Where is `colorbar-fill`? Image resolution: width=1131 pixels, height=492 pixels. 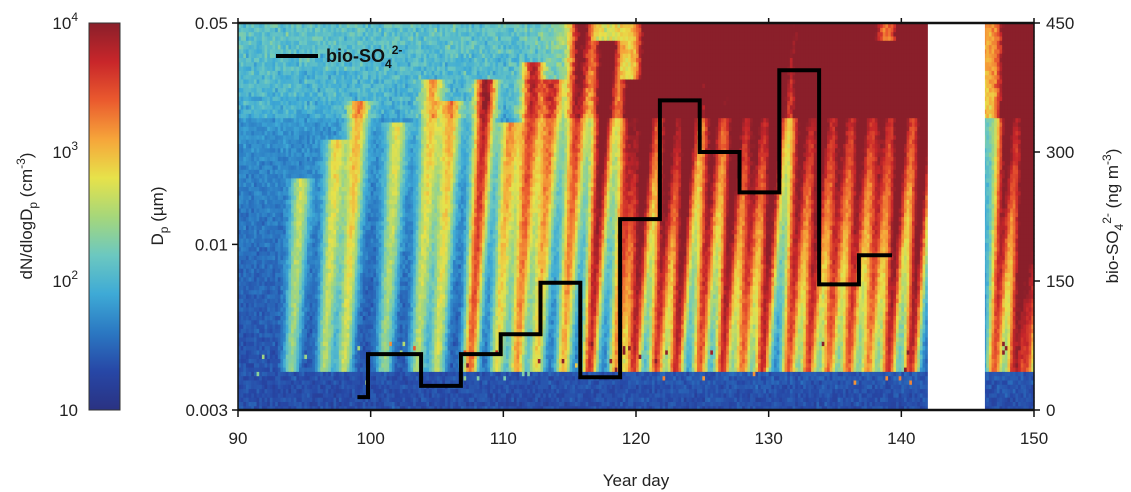
colorbar-fill is located at coordinates (104, 216).